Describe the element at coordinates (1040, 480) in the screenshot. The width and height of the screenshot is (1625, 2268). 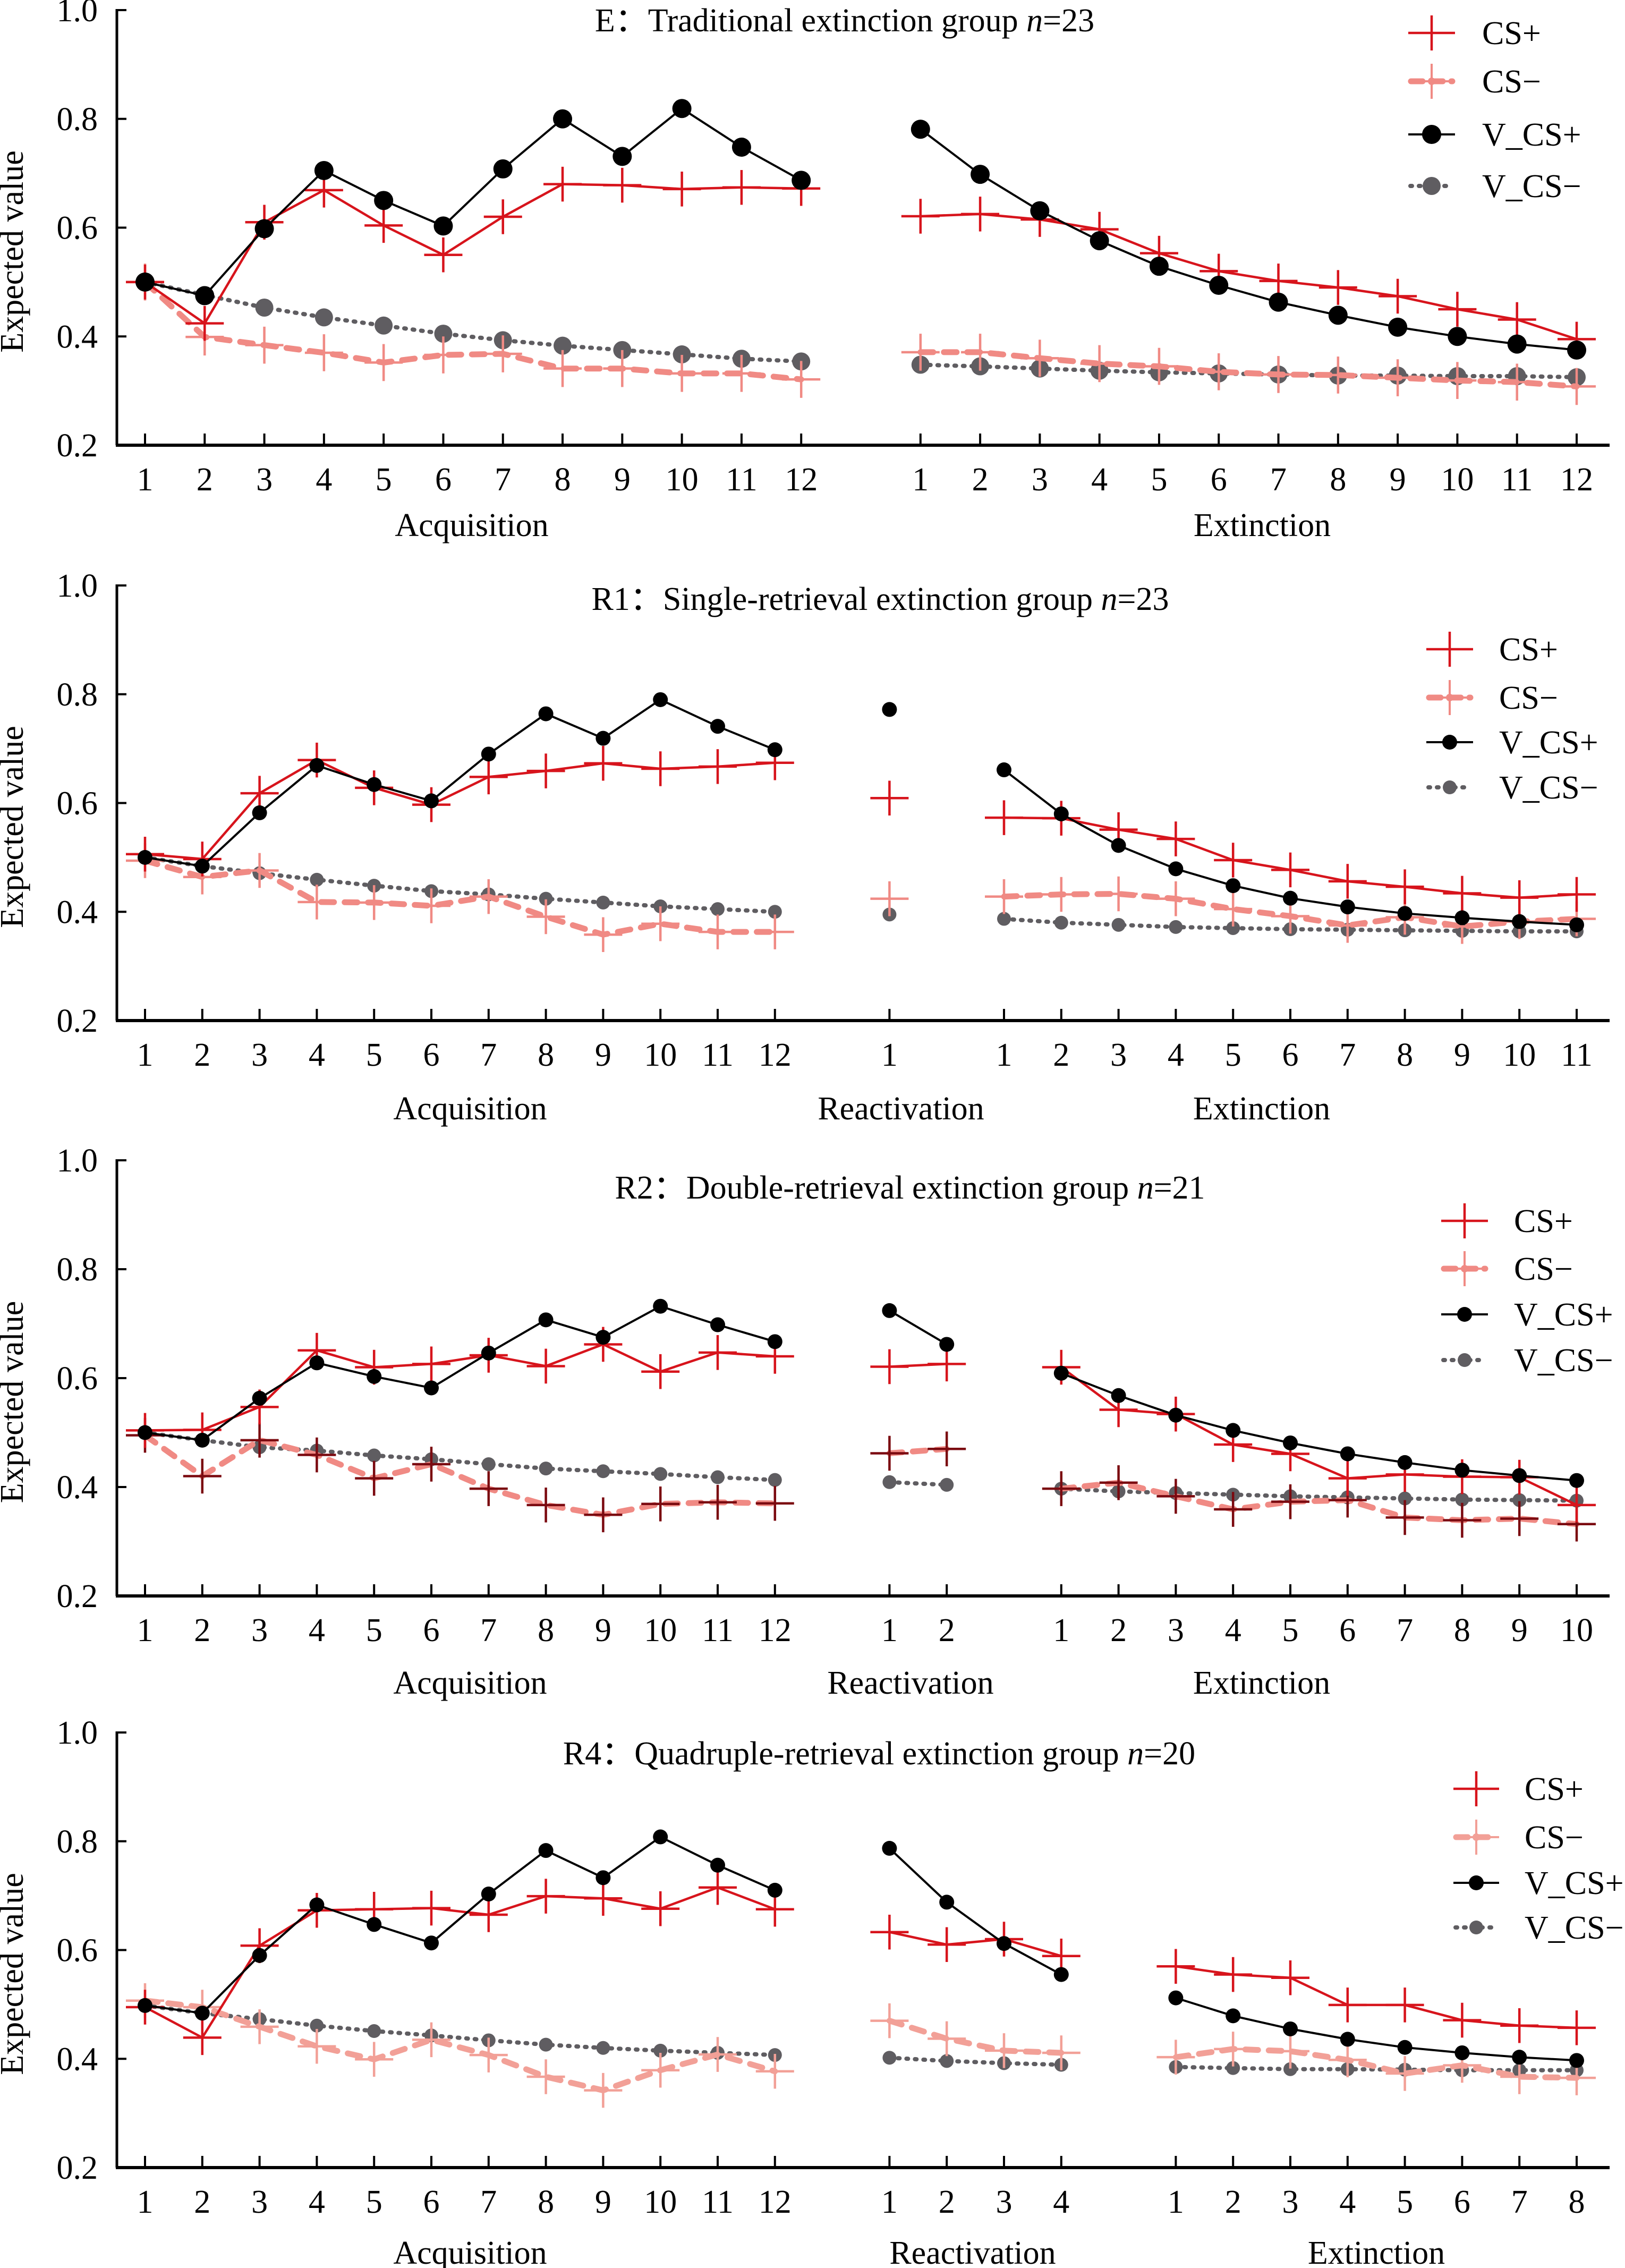
I see `x-tick-label: 3` at that location.